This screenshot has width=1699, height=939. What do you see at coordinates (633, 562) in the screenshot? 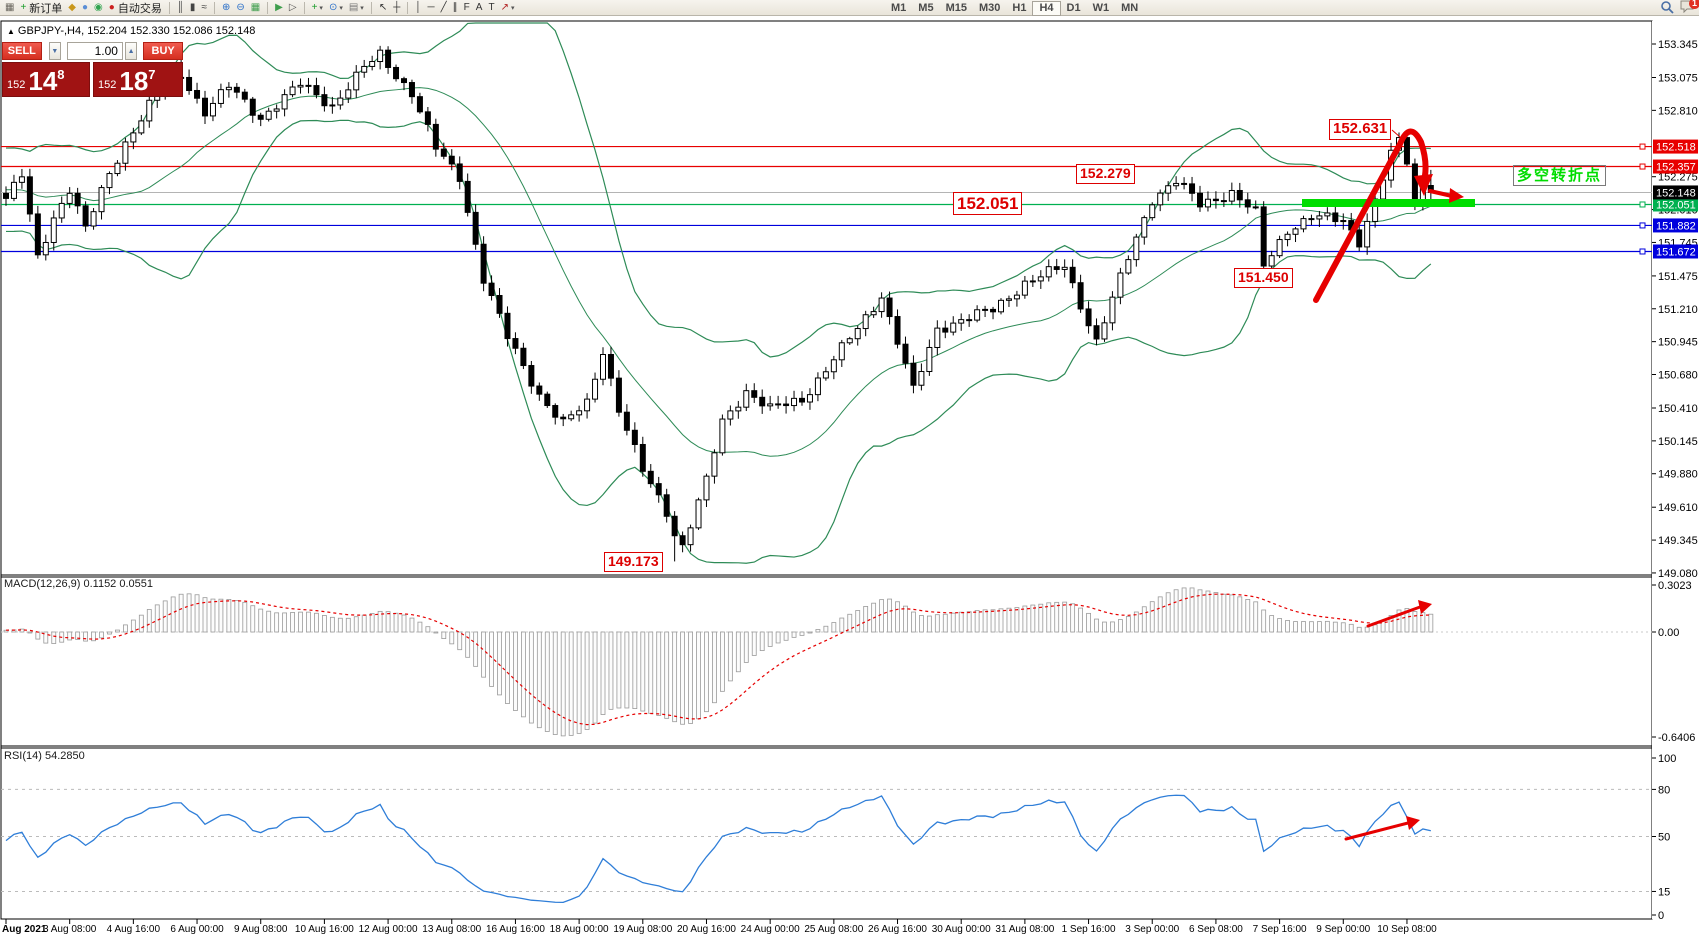
I see `price-annotation-149.173: 149.173` at bounding box center [633, 562].